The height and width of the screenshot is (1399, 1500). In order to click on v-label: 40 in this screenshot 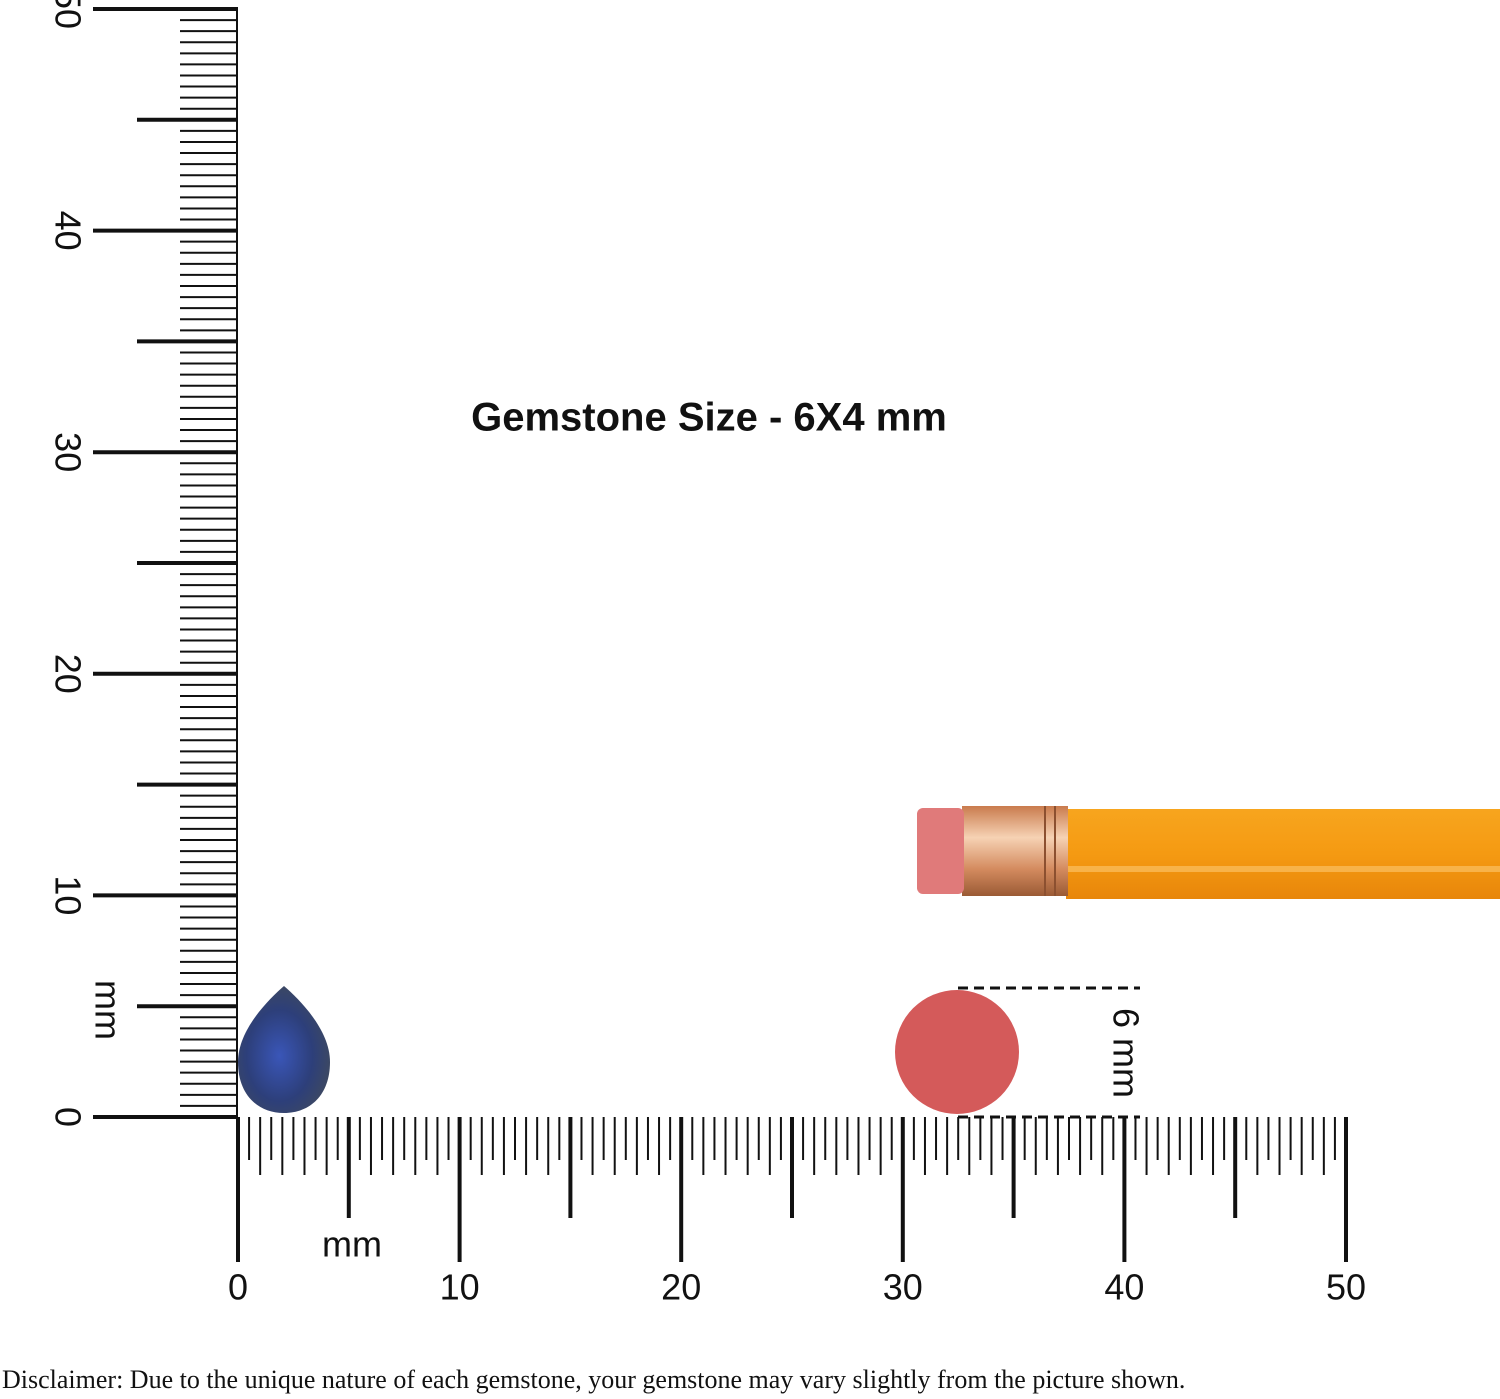, I will do `click(67, 231)`.